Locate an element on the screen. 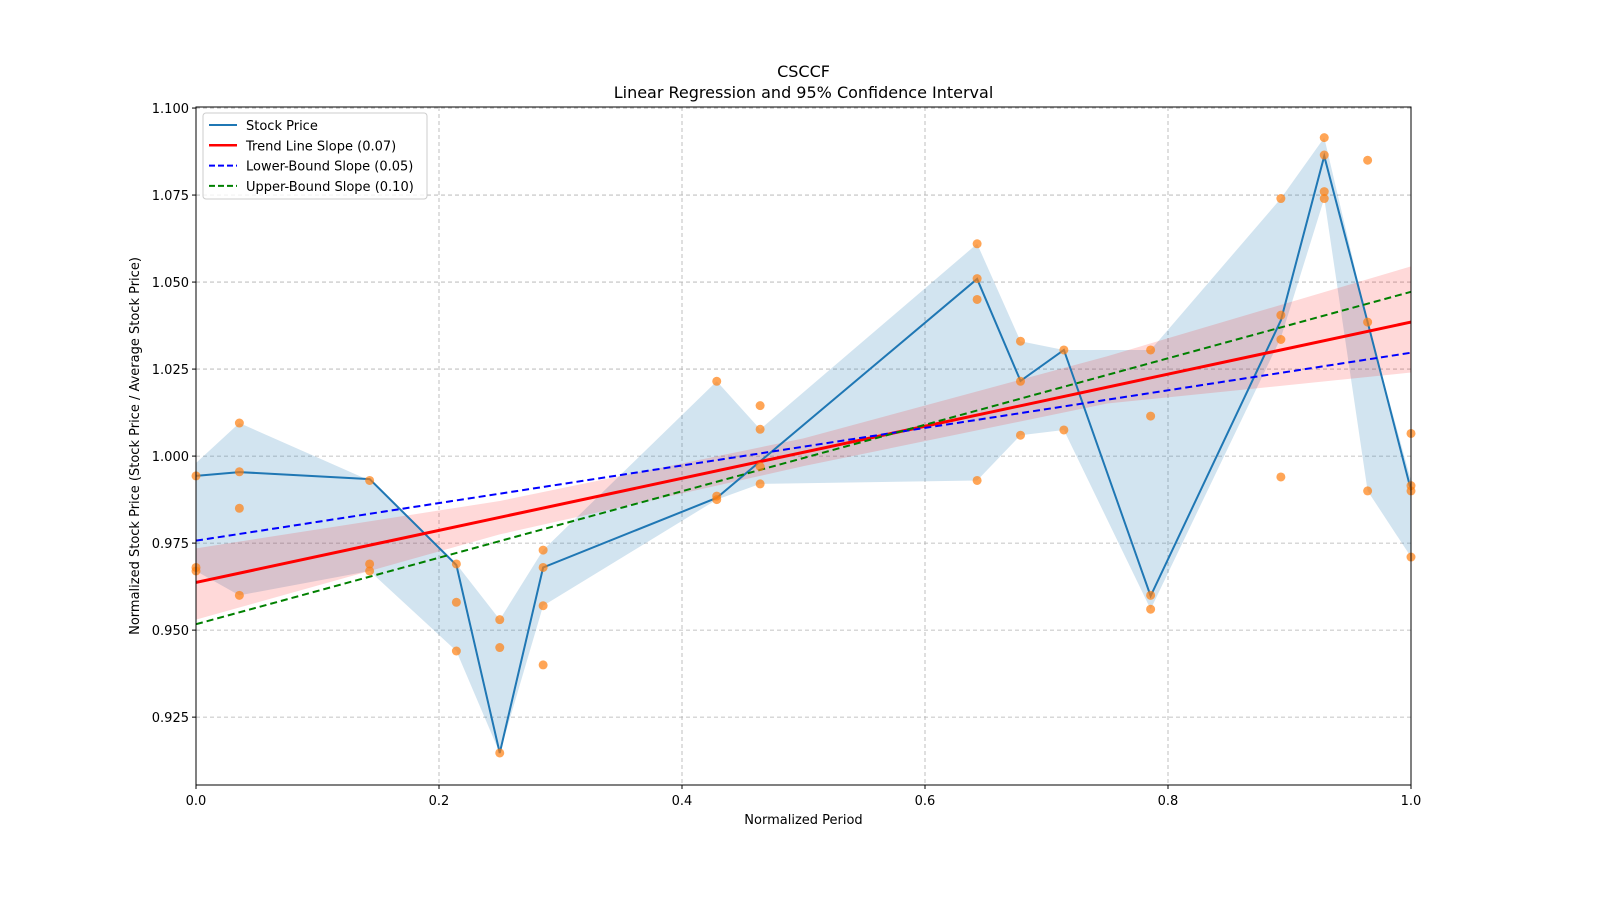 Image resolution: width=1600 pixels, height=904 pixels. y-tick-label: 0.925 is located at coordinates (170, 718).